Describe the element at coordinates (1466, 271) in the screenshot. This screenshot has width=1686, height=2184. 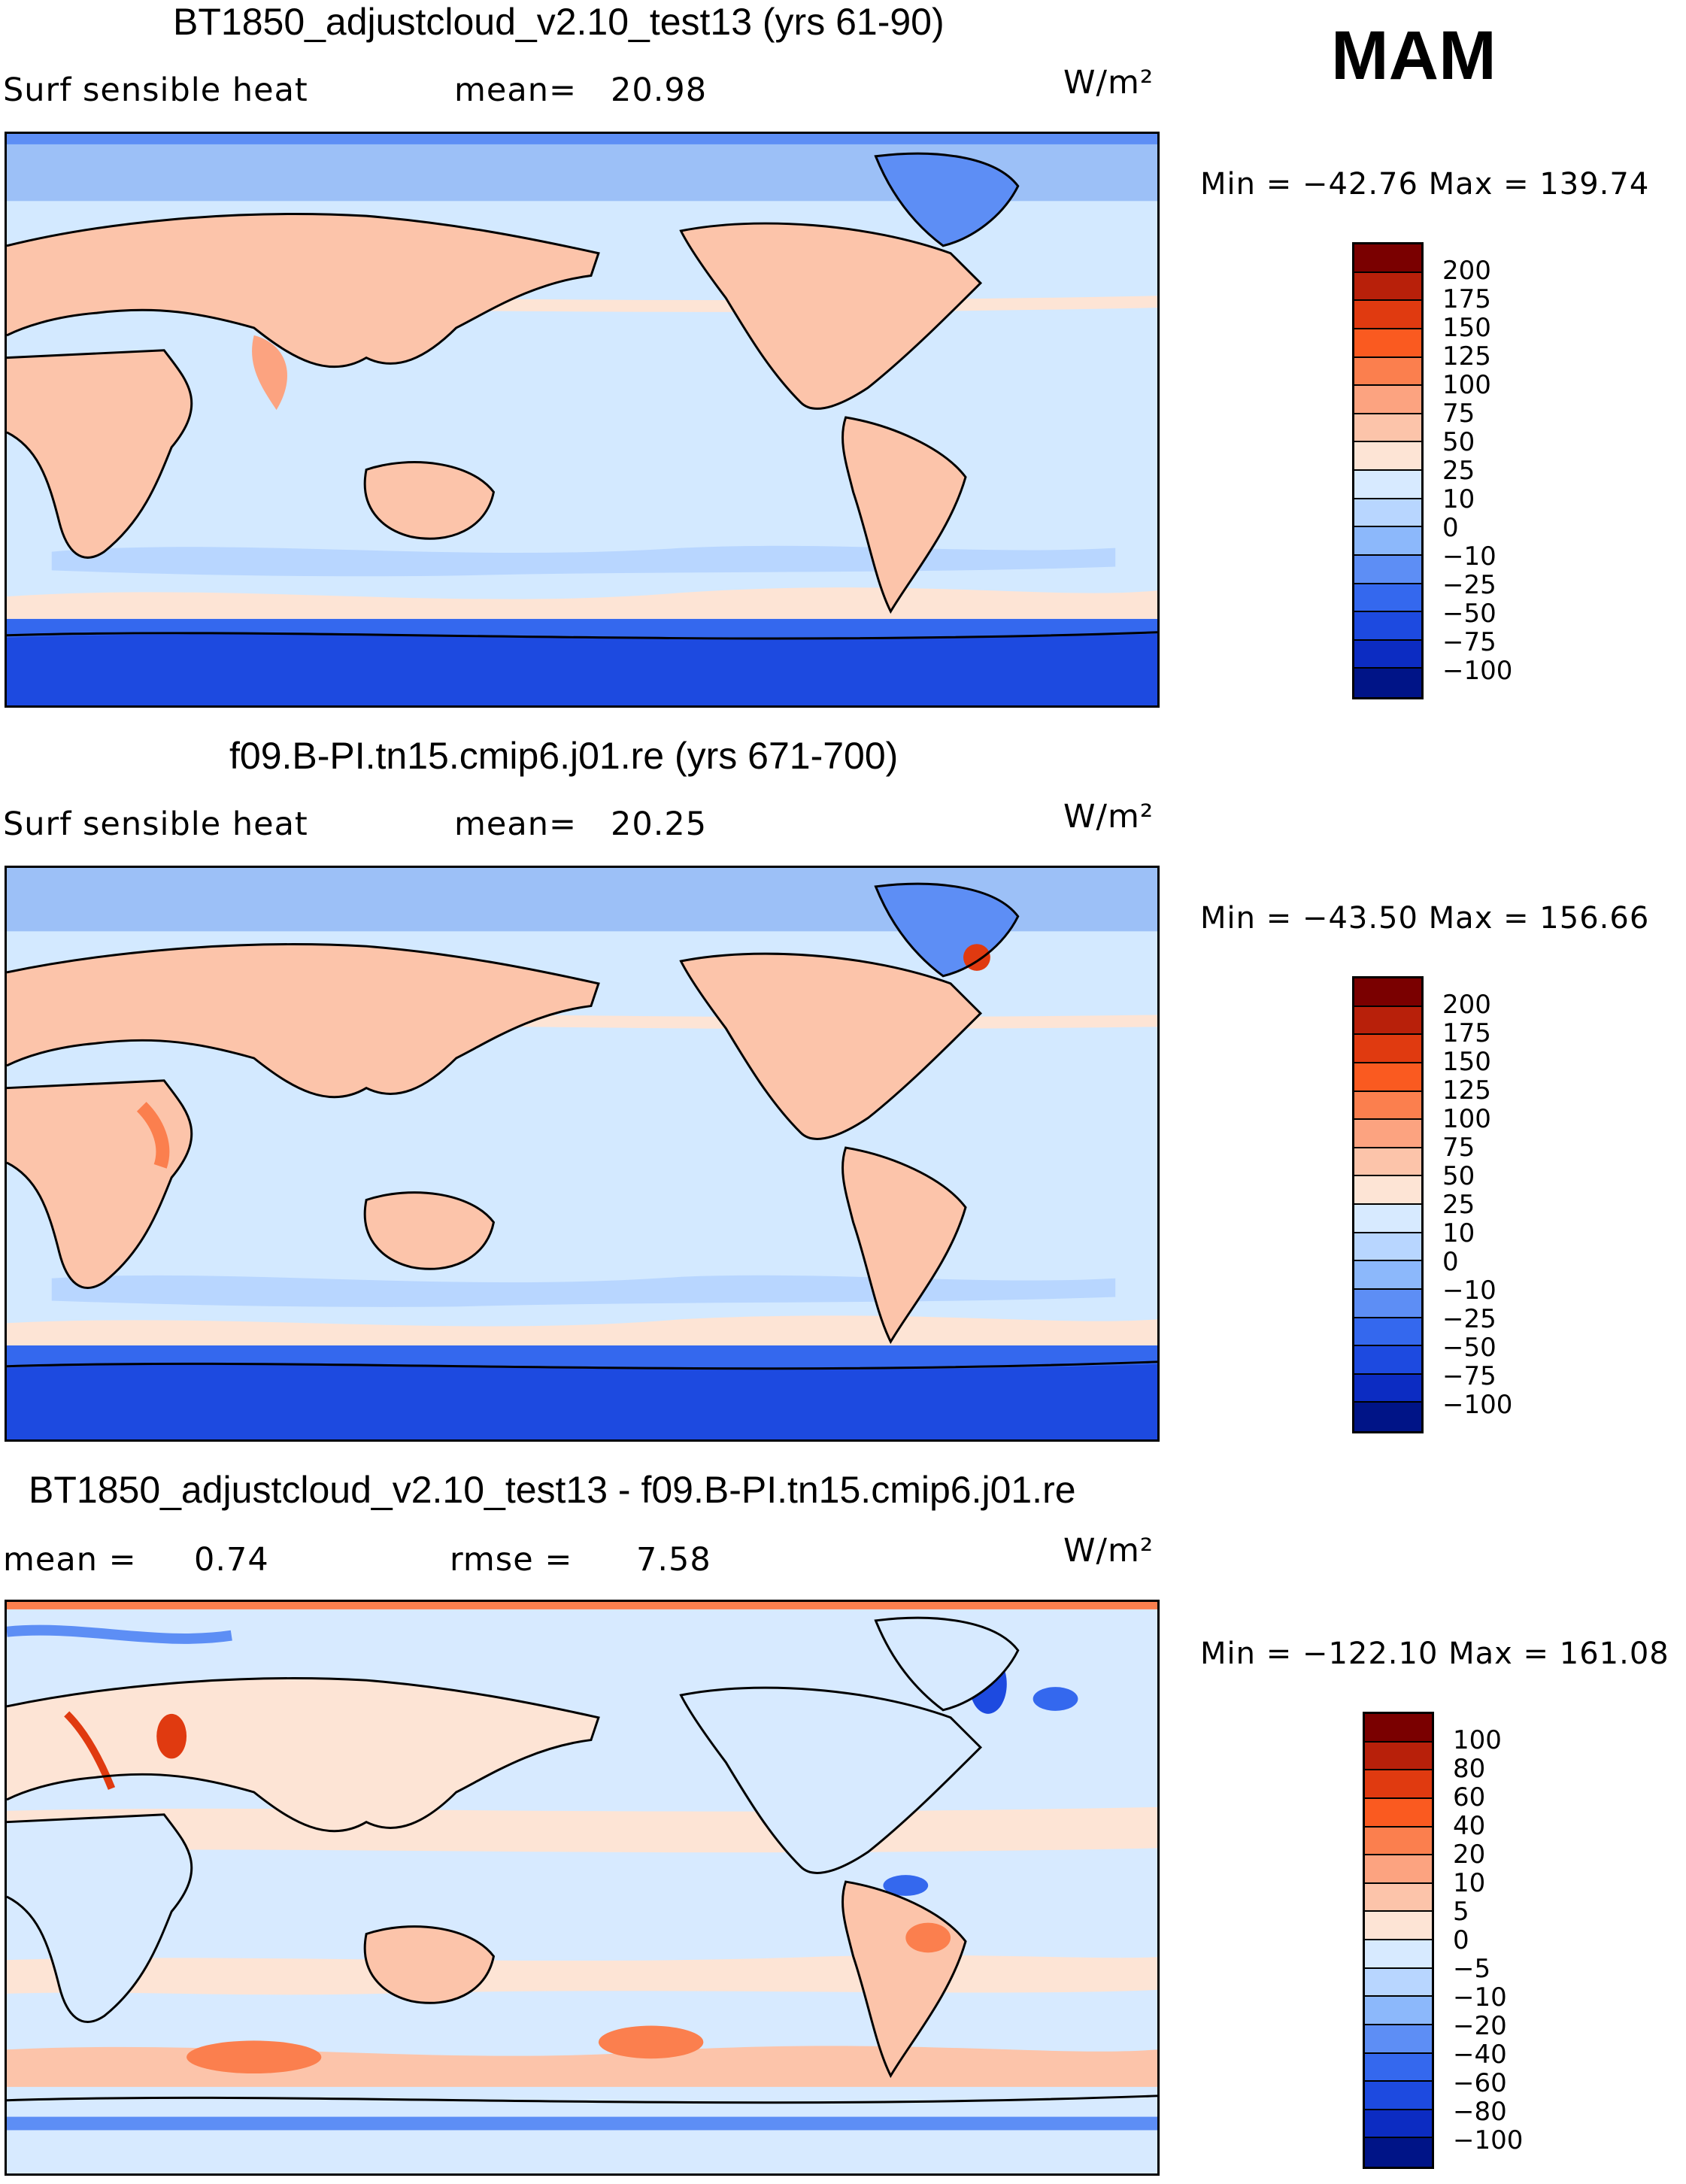
I see `colorbar-tick-label: 200` at that location.